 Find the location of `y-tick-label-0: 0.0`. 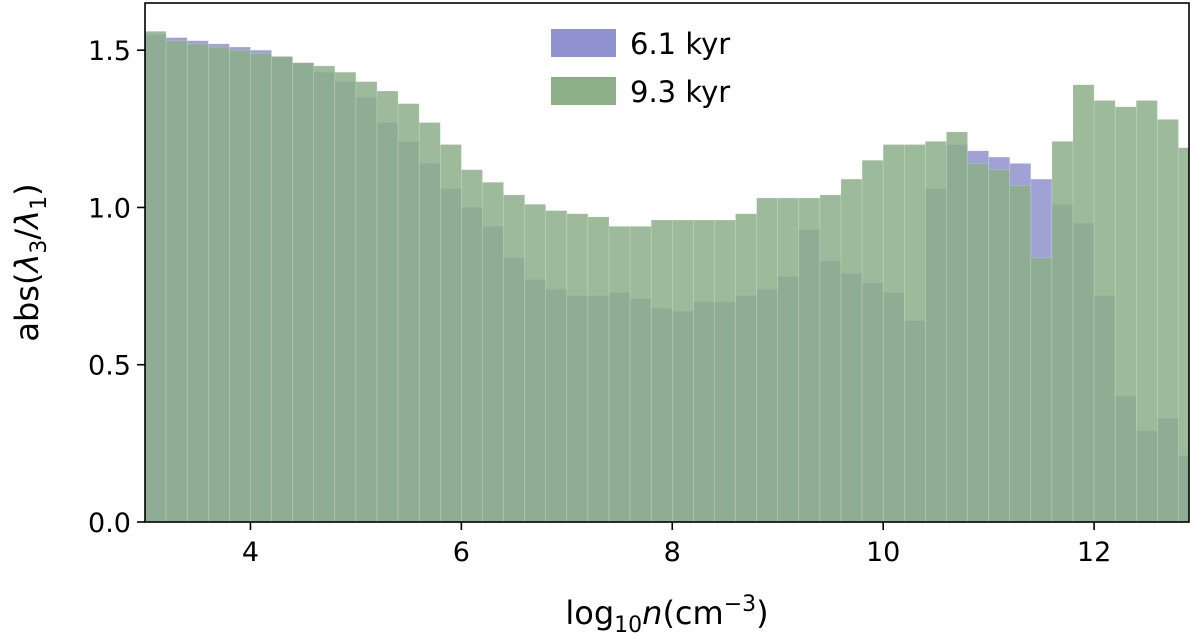

y-tick-label-0: 0.0 is located at coordinates (109, 523).